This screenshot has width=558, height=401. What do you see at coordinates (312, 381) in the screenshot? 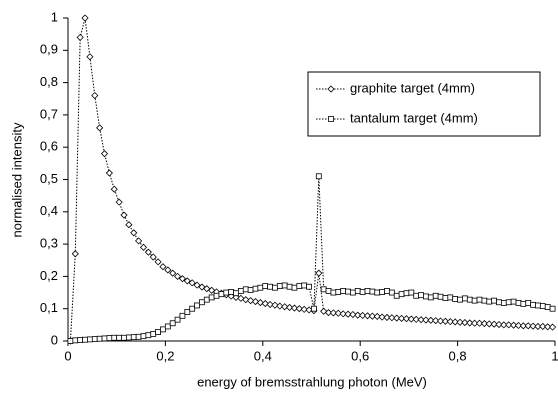
I see `x-axis-label: energy of bremsstrahlung photon (MeV)` at bounding box center [312, 381].